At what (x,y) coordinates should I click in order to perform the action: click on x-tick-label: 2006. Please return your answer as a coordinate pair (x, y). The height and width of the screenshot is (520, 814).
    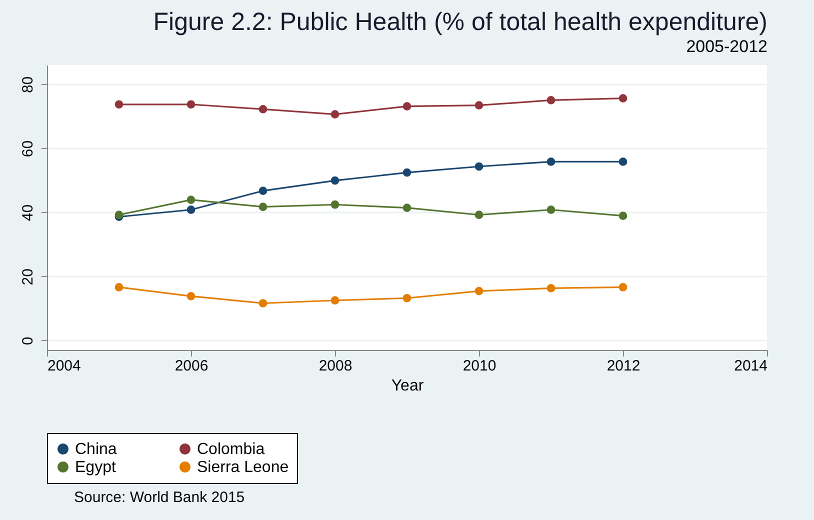
    Looking at the image, I should click on (191, 366).